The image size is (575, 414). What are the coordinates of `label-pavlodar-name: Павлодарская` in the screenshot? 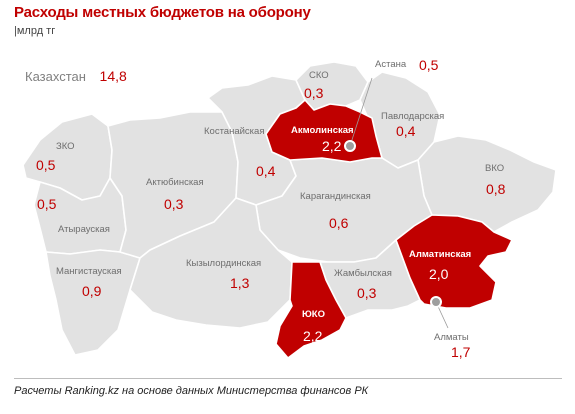 It's located at (412, 116).